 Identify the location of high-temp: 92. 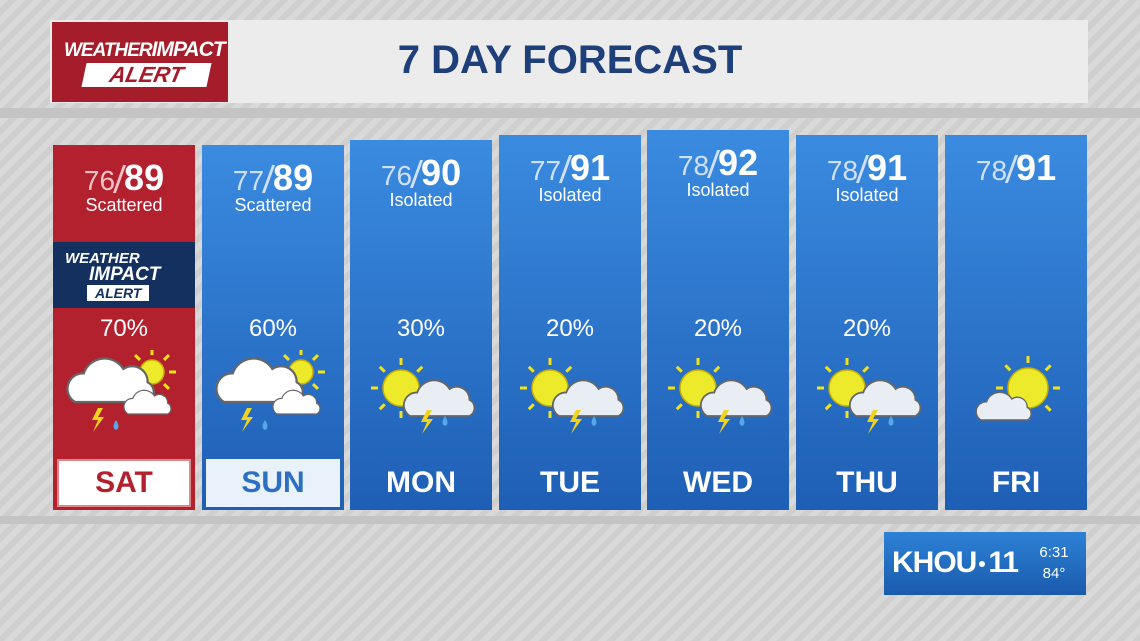
(738, 162).